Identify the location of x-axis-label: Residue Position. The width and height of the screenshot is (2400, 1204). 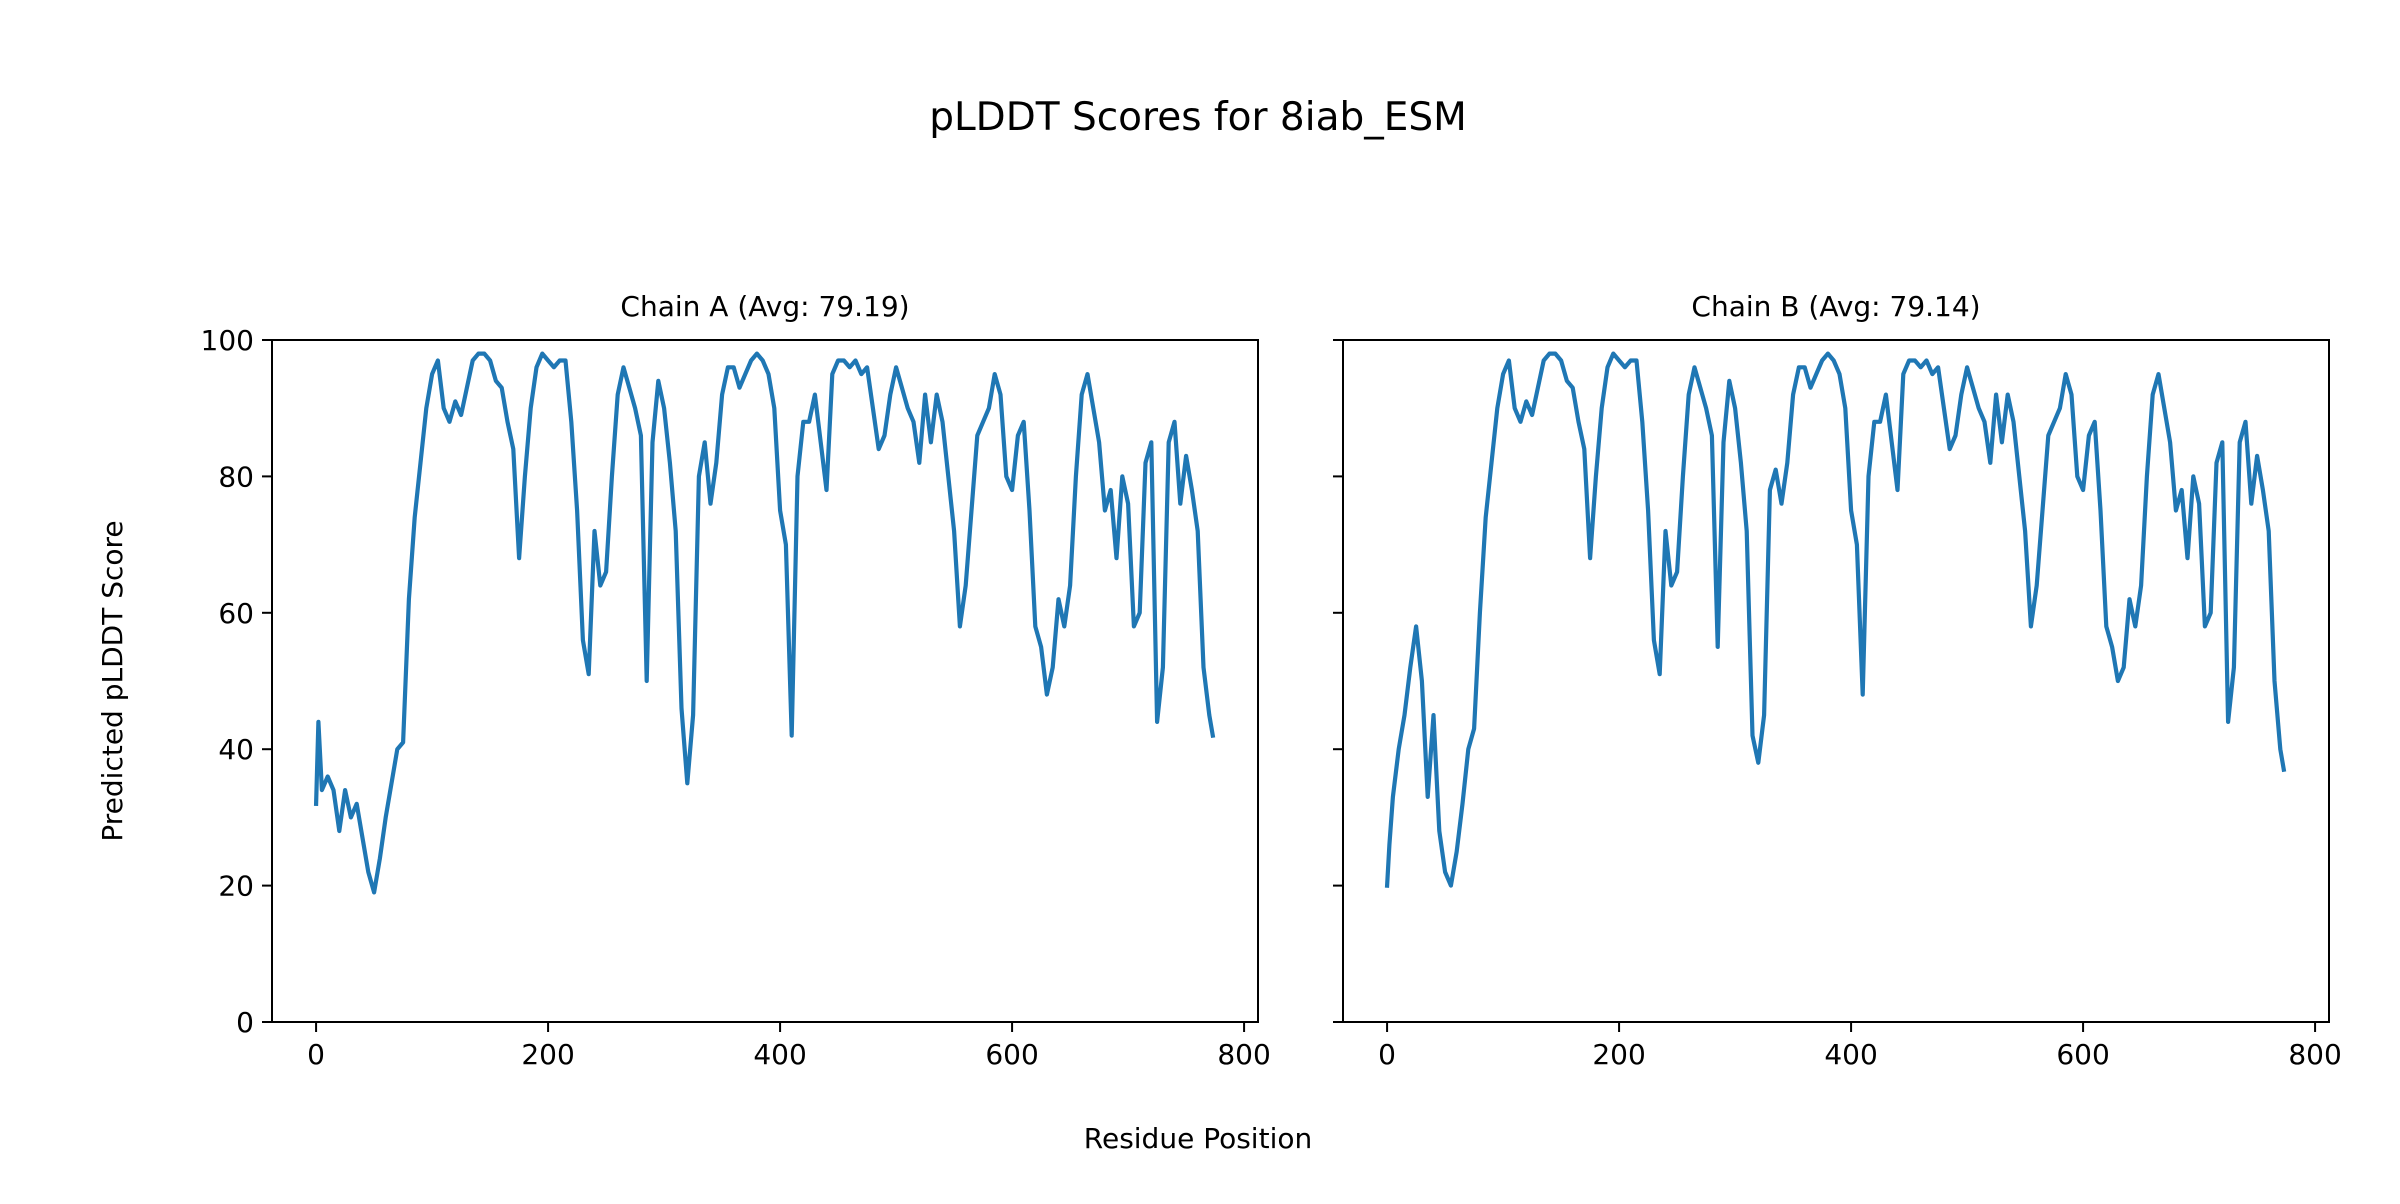
(1198, 1138).